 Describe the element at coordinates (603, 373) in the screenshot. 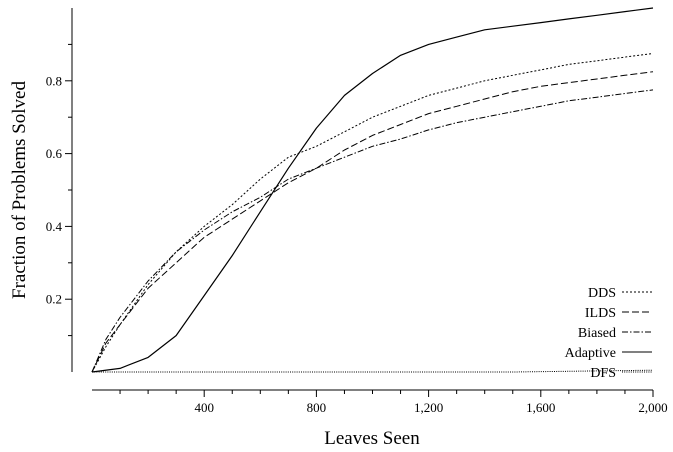

I see `legend-label-dfs: DFS` at that location.